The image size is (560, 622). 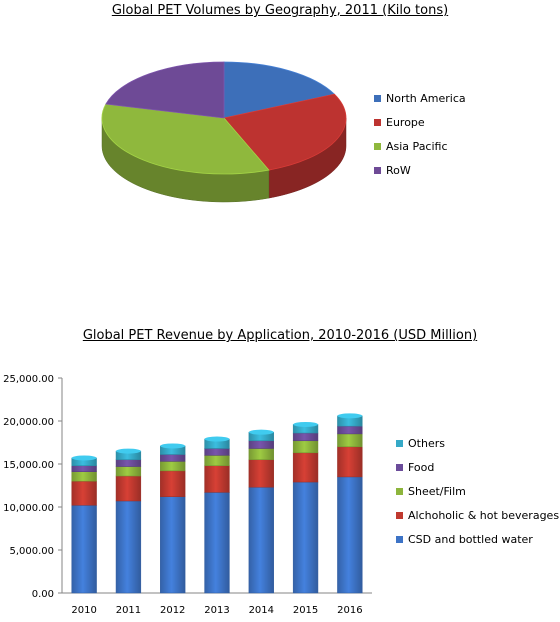 I want to click on y-tick-label: 10,000.00, so click(x=28, y=508).